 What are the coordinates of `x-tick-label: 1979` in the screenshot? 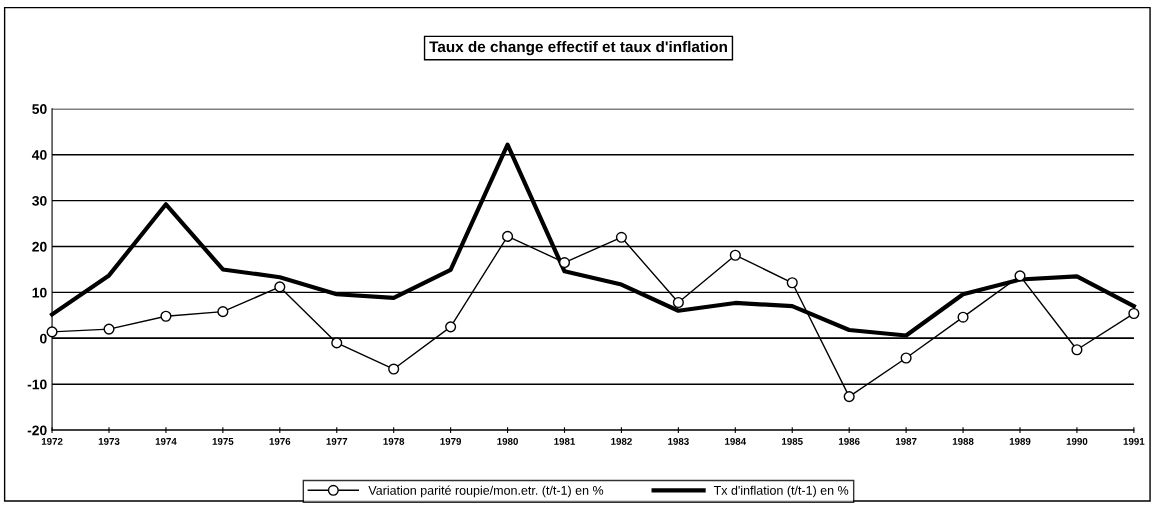 It's located at (451, 441).